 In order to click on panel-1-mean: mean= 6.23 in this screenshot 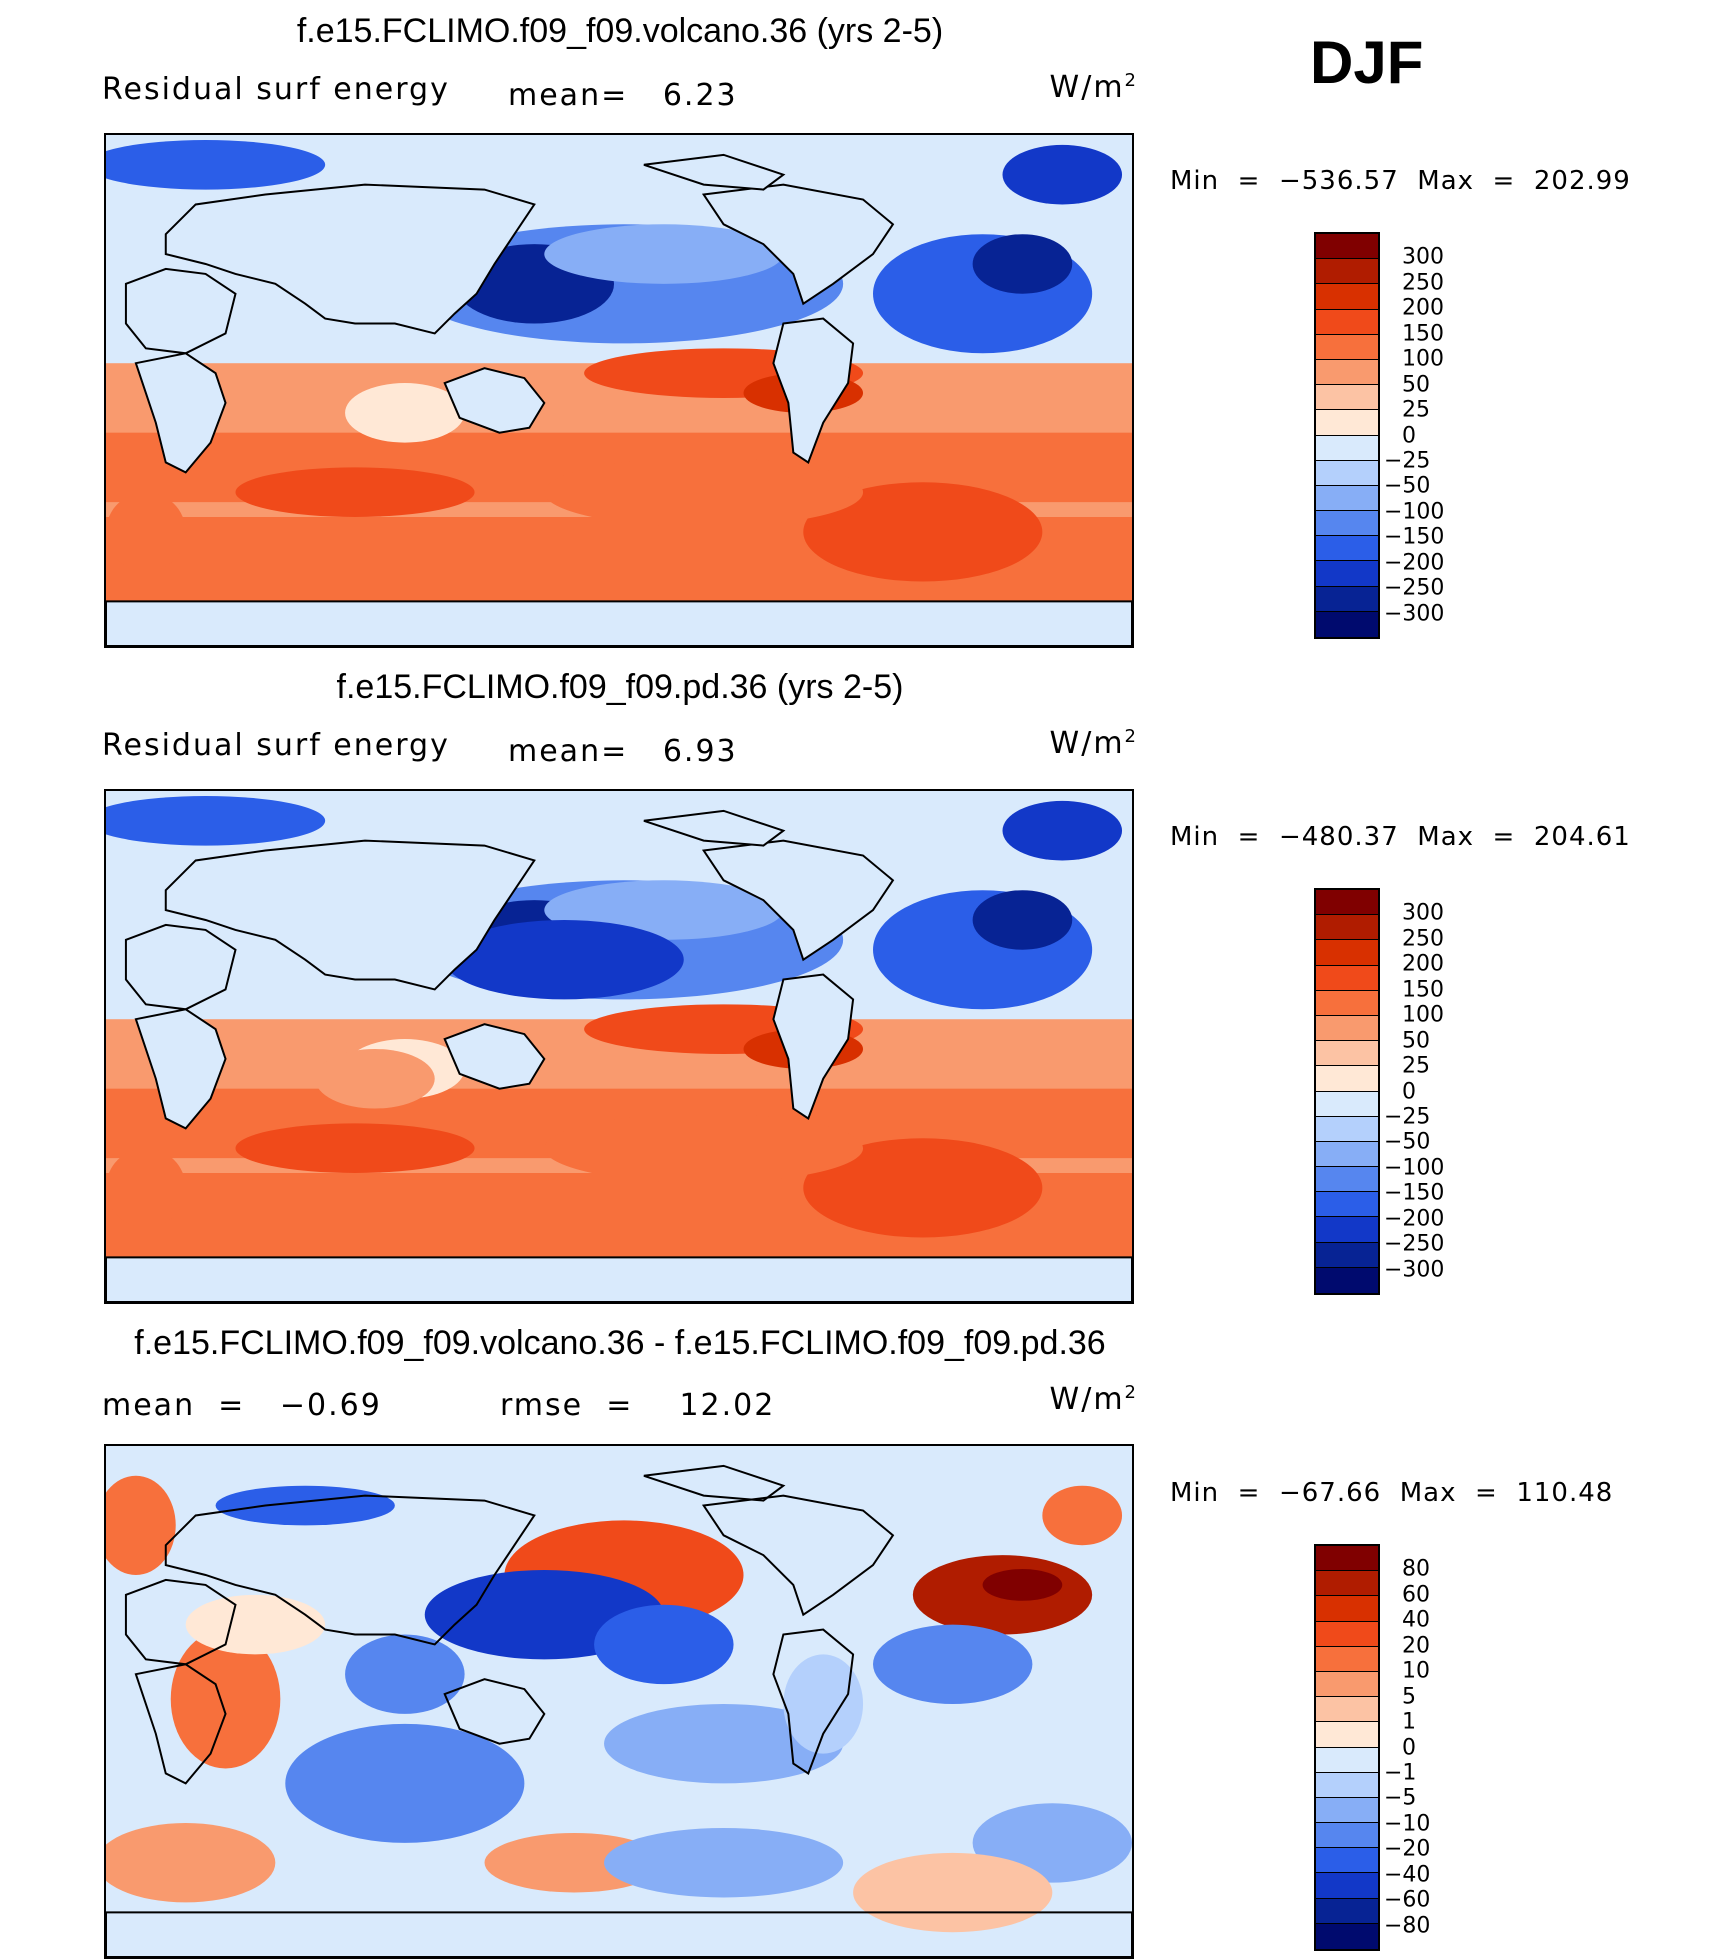, I will do `click(623, 95)`.